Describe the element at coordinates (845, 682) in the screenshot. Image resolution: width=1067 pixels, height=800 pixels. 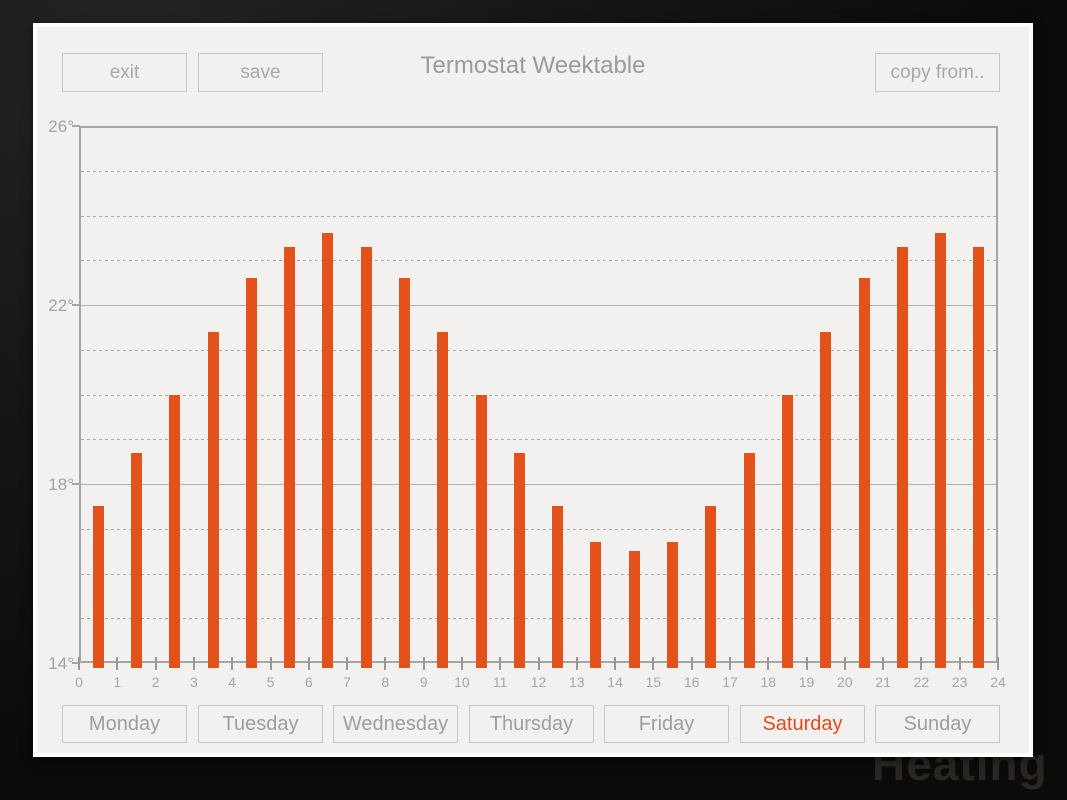
I see `x-axis-label-20: 20` at that location.